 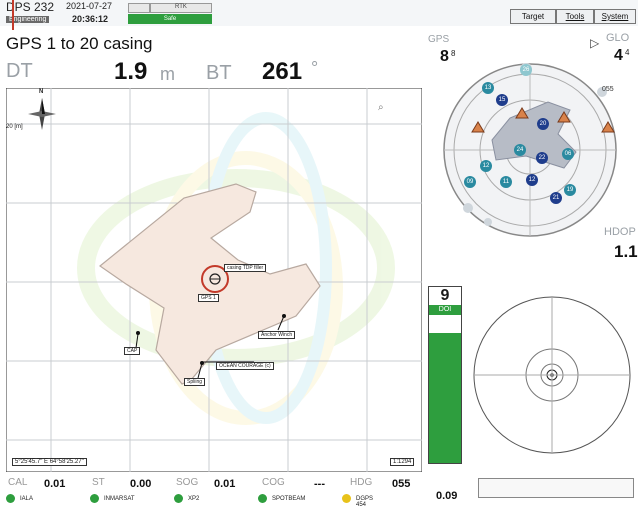 What do you see at coordinates (195, 382) in the screenshot?
I see `spliing-label: Spliing` at bounding box center [195, 382].